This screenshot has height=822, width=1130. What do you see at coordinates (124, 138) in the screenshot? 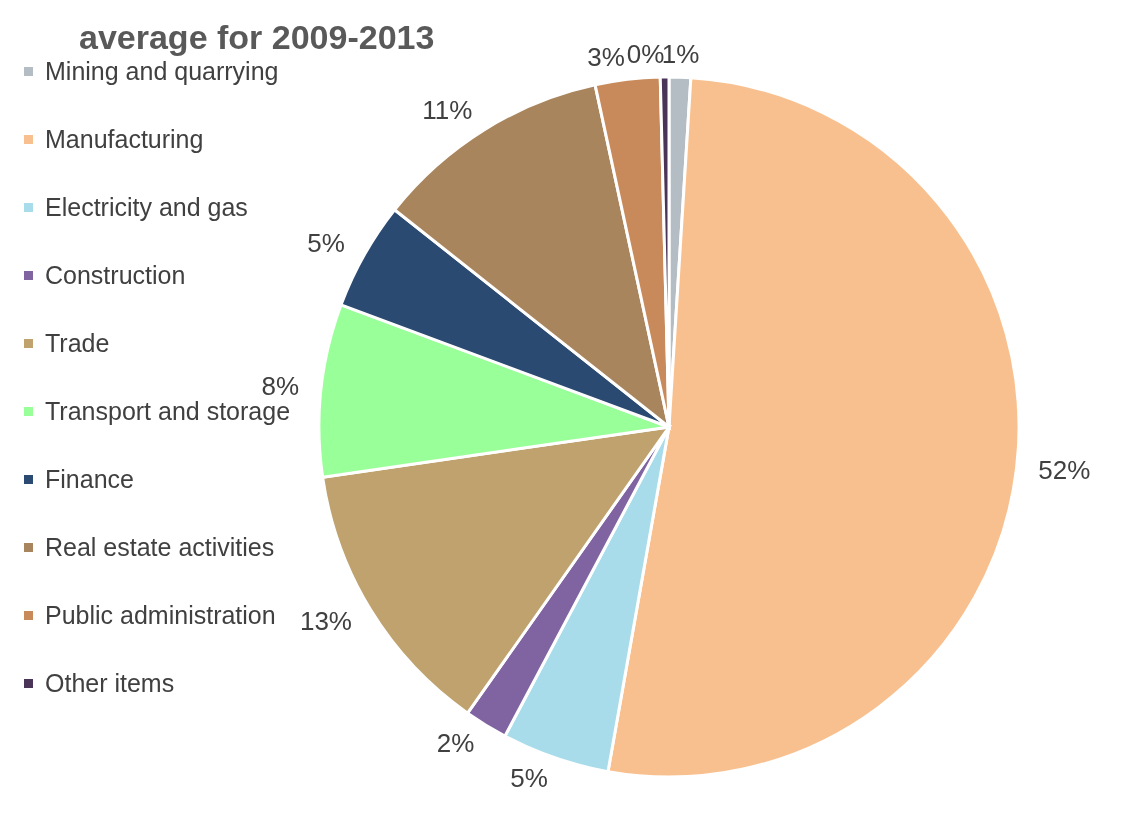
I see `legend-label: Manufacturing` at bounding box center [124, 138].